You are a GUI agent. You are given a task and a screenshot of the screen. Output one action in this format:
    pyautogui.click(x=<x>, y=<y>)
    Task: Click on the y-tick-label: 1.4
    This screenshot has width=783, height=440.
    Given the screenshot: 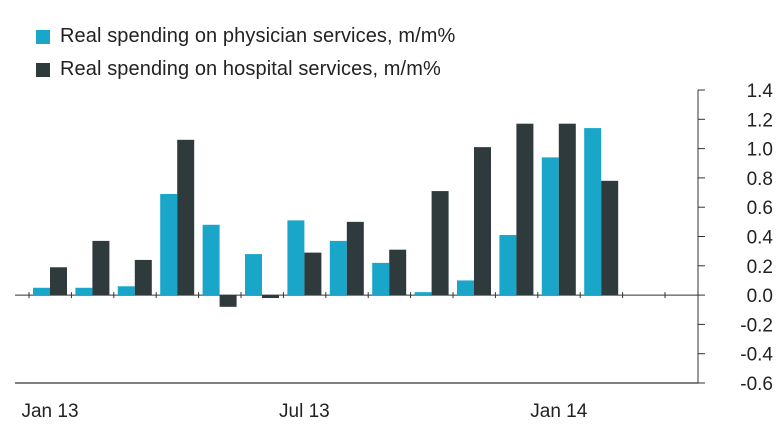 What is the action you would take?
    pyautogui.click(x=760, y=91)
    